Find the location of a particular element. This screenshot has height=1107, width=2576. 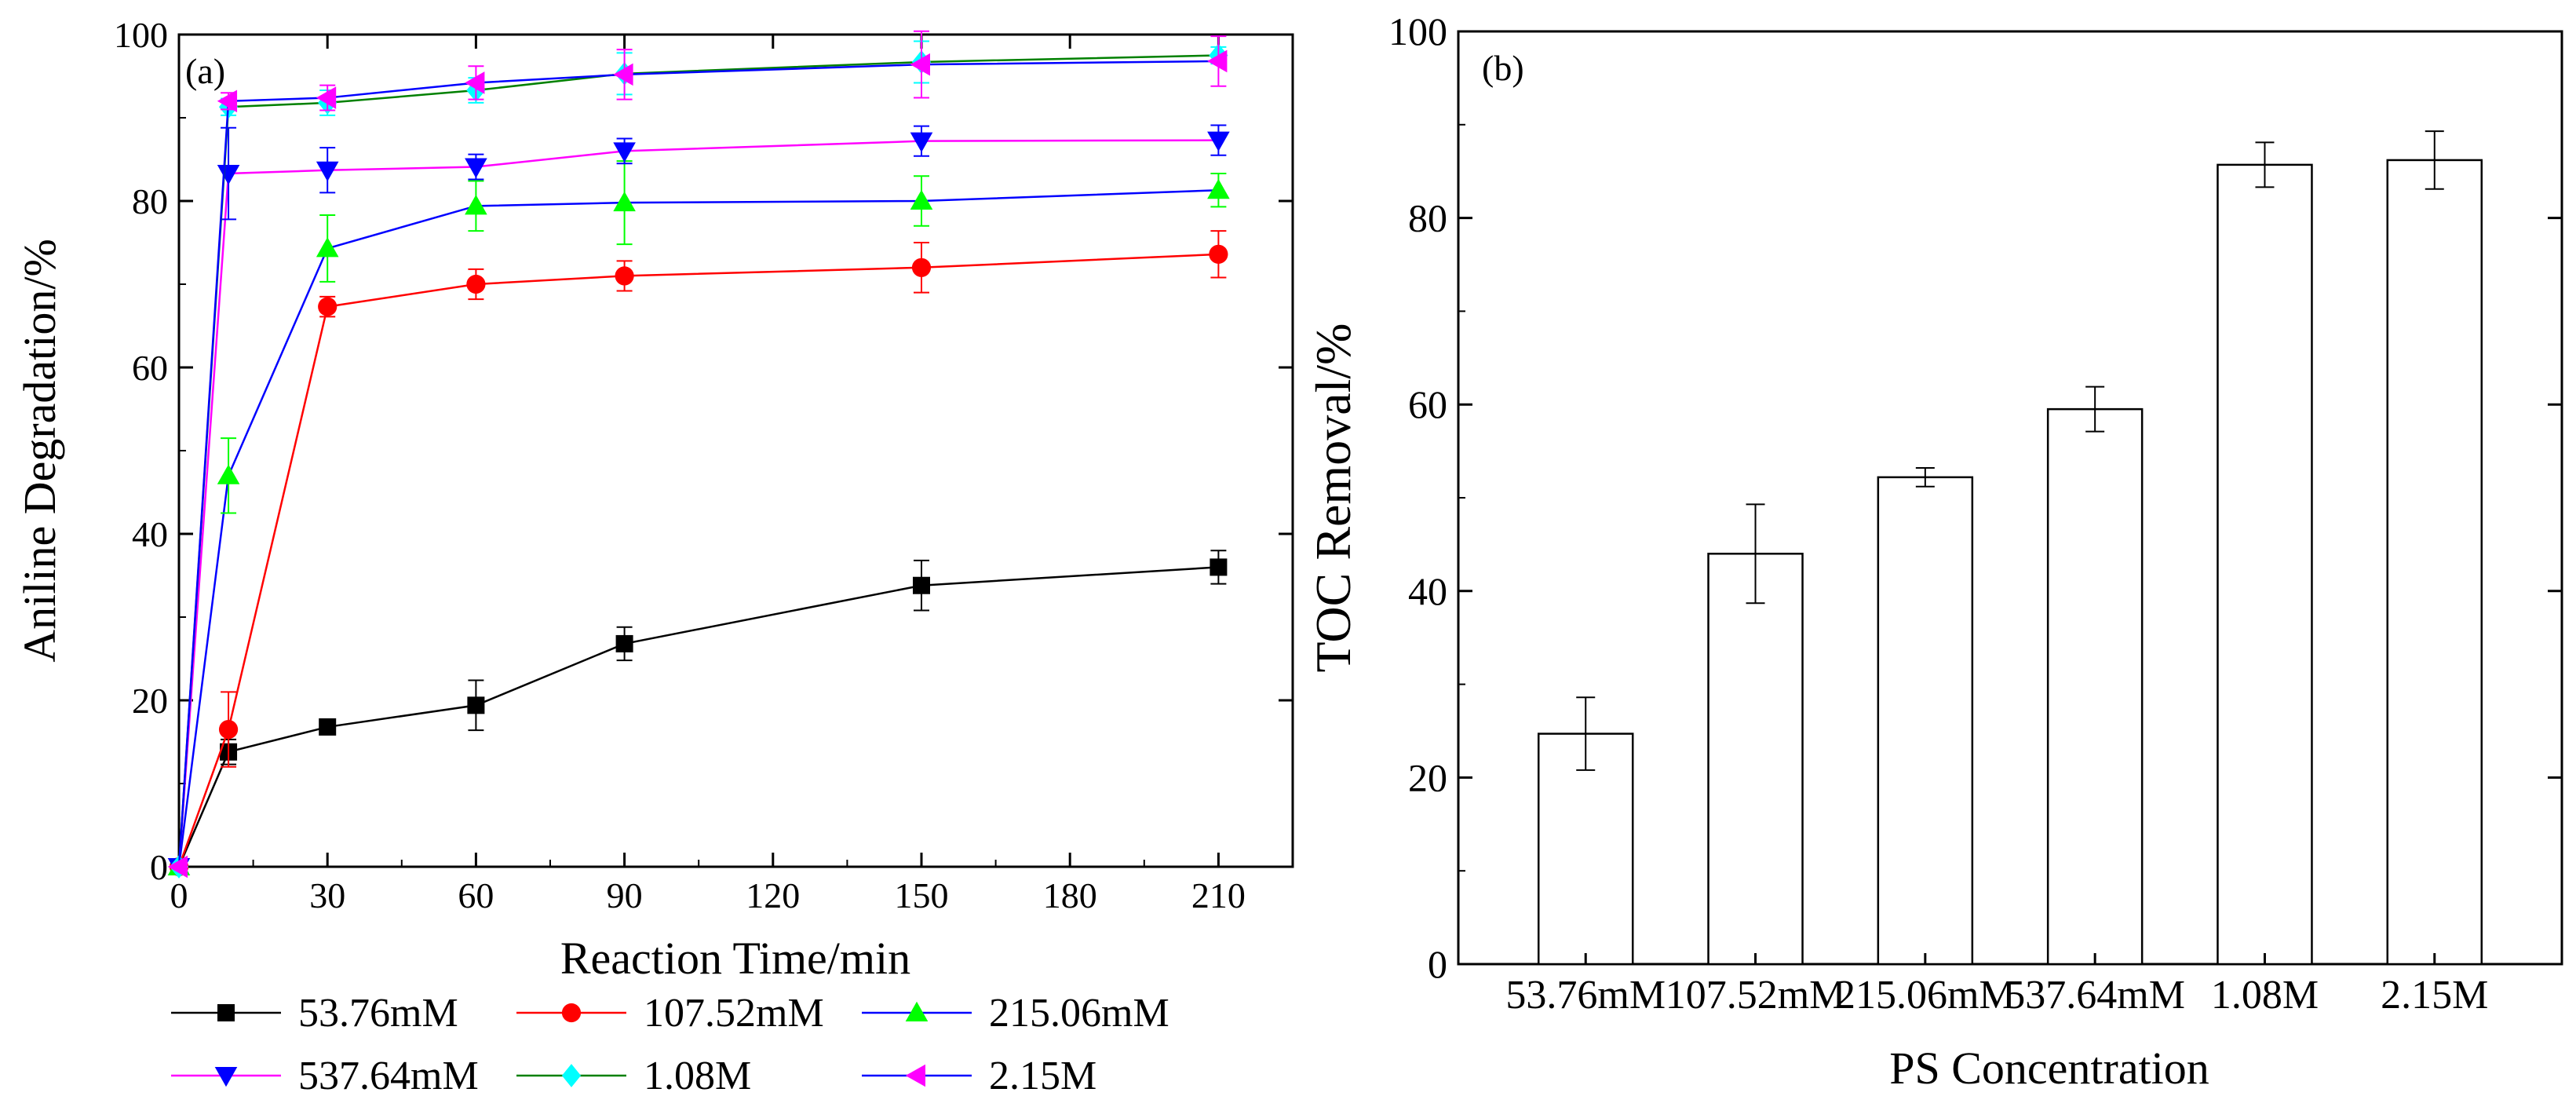

panel-a-series-line is located at coordinates (698, 717).